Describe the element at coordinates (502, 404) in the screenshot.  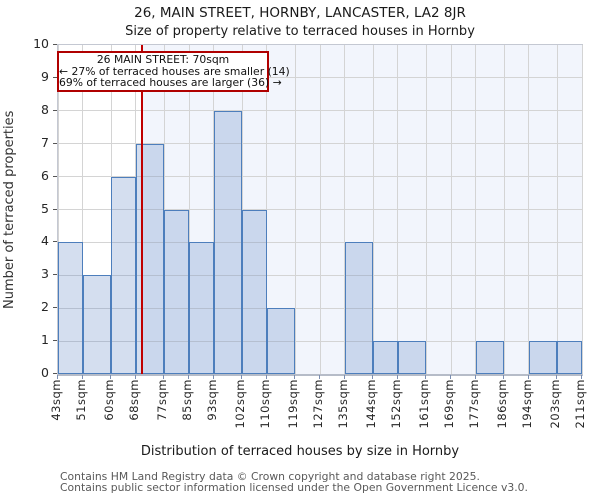
I see `x-tick-label: 186sqm` at that location.